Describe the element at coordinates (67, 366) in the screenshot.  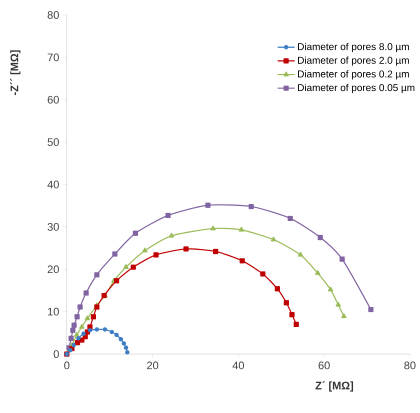
I see `x-tick-label: 0` at that location.